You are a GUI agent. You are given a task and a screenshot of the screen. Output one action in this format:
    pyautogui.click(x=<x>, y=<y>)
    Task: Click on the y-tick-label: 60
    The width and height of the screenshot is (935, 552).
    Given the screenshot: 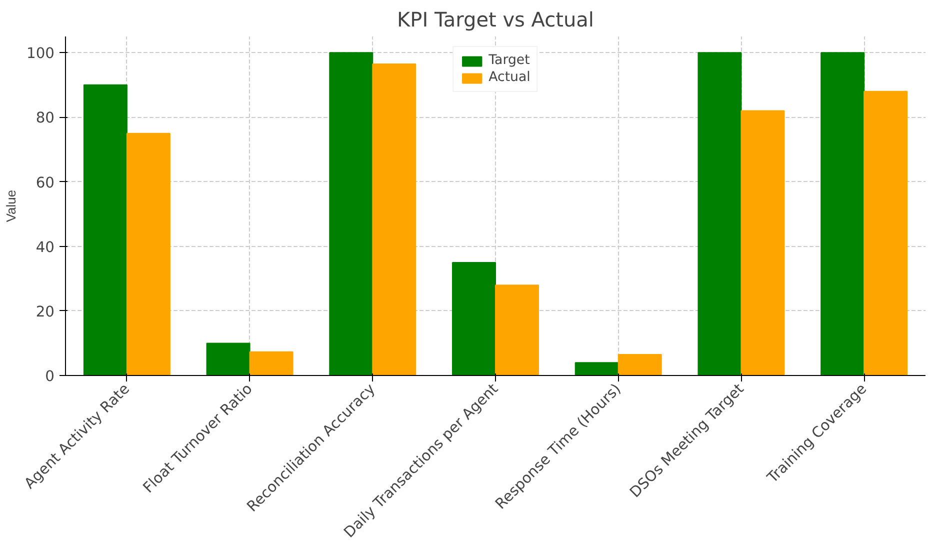 What is the action you would take?
    pyautogui.click(x=45, y=183)
    